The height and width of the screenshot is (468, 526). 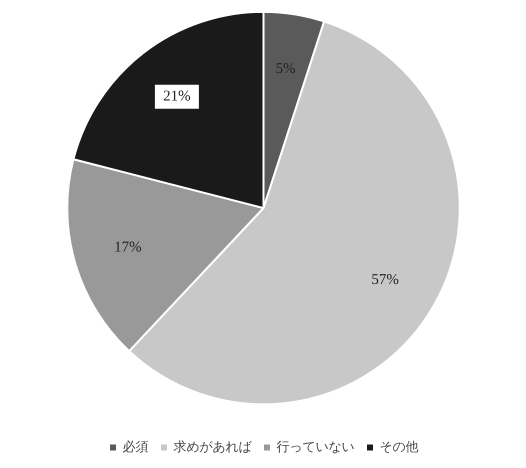 What do you see at coordinates (135, 447) in the screenshot?
I see `legend-label: 必須` at bounding box center [135, 447].